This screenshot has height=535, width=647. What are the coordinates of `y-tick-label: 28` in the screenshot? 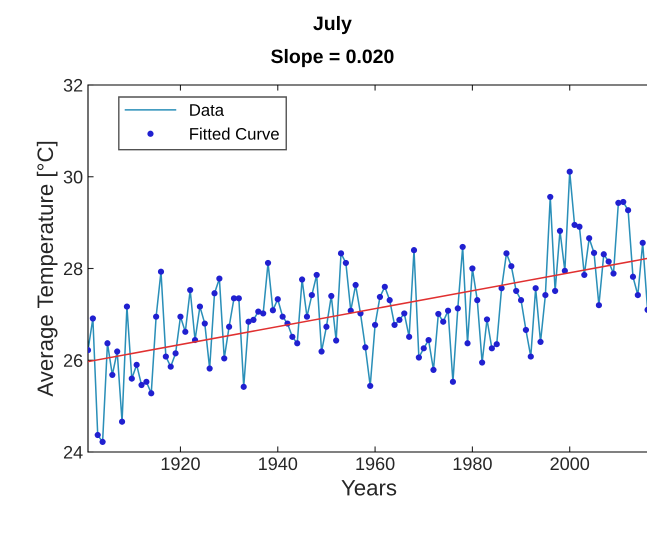 It's located at (73, 269).